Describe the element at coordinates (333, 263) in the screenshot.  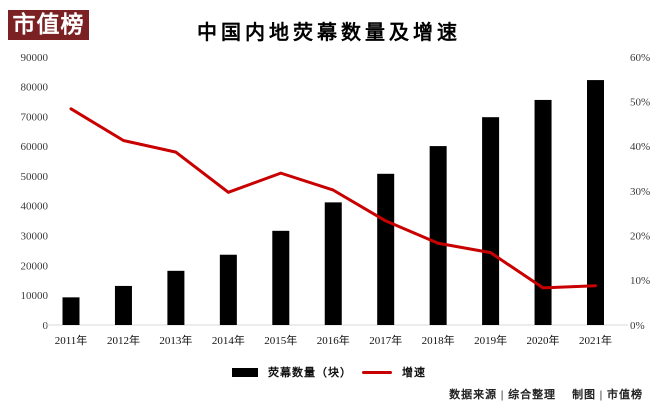
I see `bar-2016年` at that location.